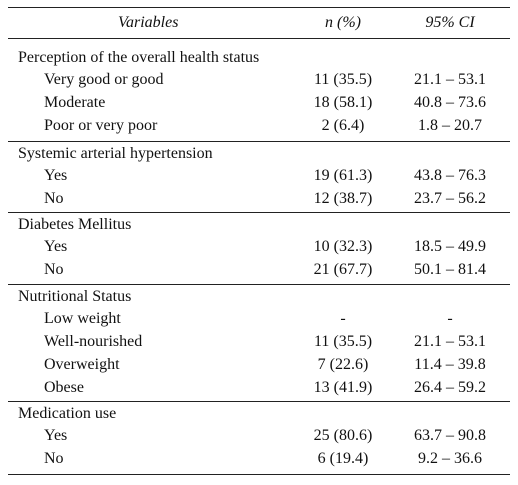  I want to click on row-n: 2 (6.4), so click(343, 125).